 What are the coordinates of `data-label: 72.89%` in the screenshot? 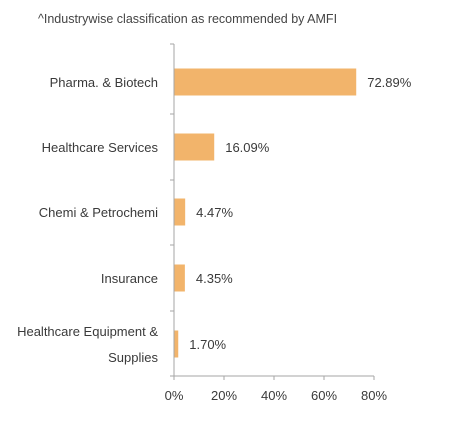 It's located at (389, 82).